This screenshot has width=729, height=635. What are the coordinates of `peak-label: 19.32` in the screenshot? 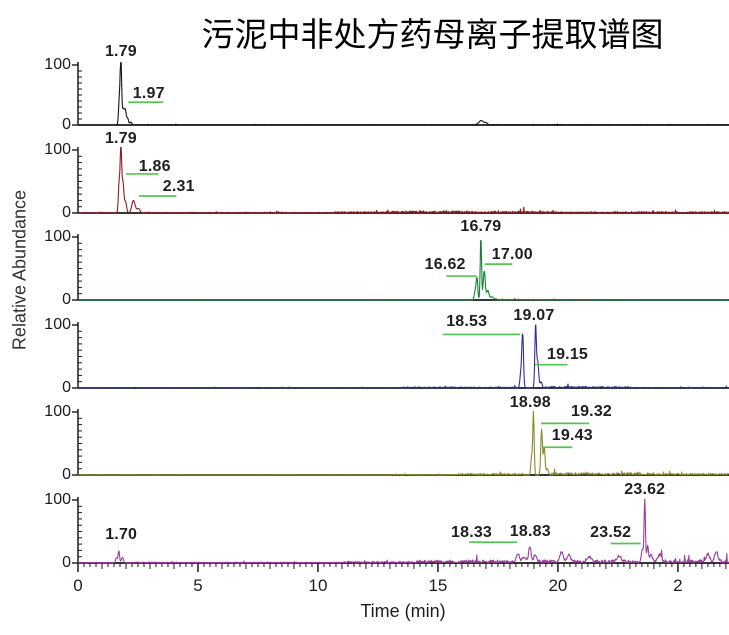 It's located at (591, 411).